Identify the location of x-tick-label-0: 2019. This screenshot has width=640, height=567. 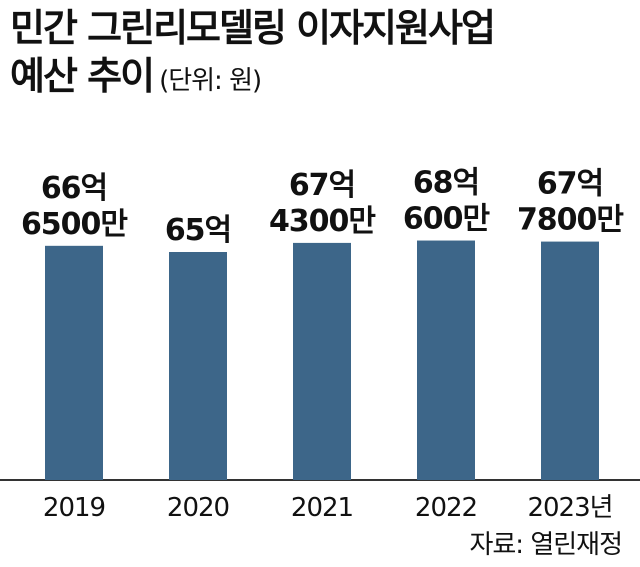
(74, 508).